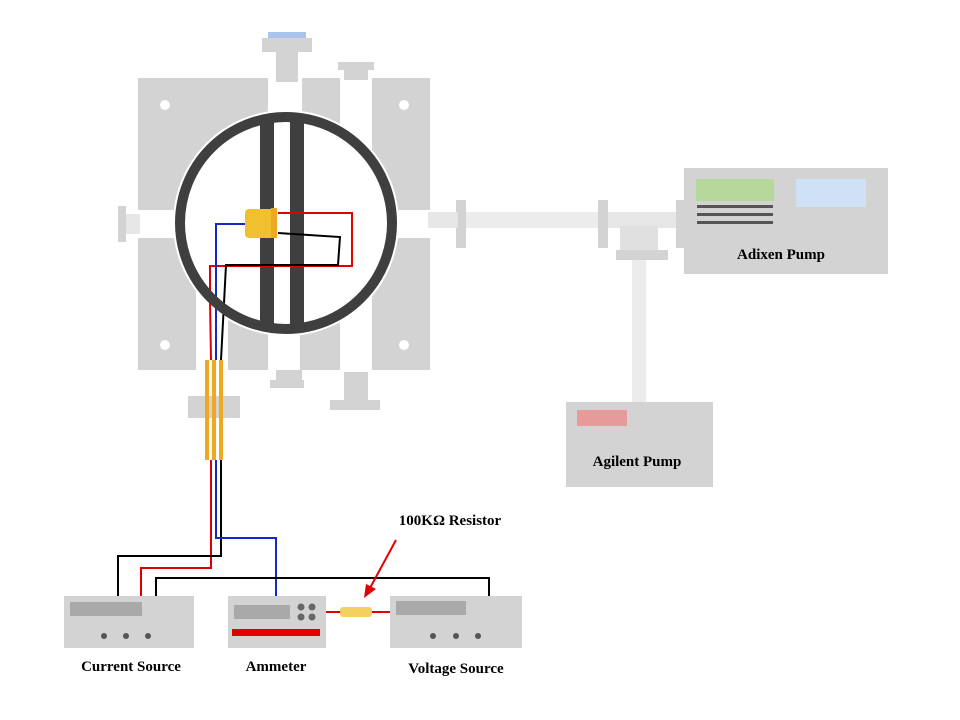  I want to click on ammeter-red-bar, so click(276, 632).